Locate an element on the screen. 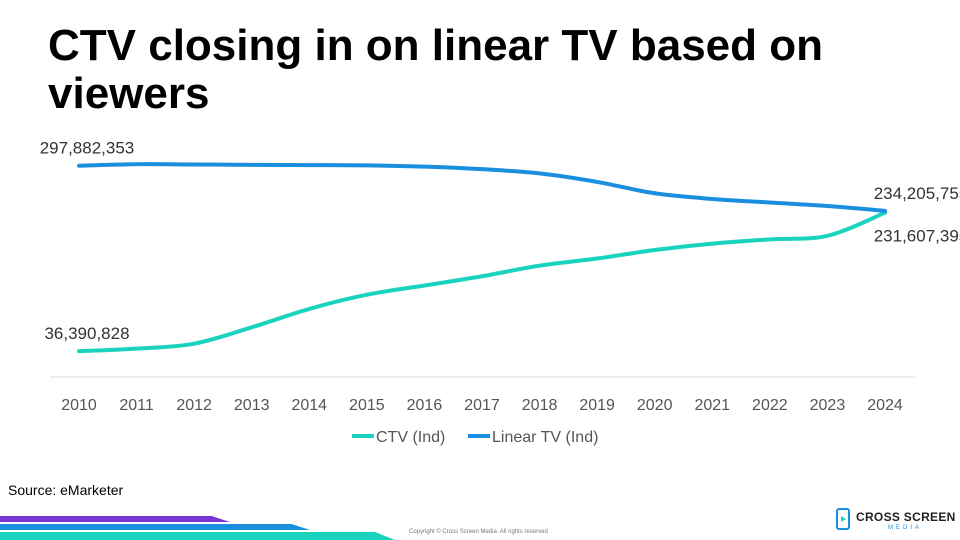  legend-label-linear-tv: Linear TV (Ind) is located at coordinates (545, 437).